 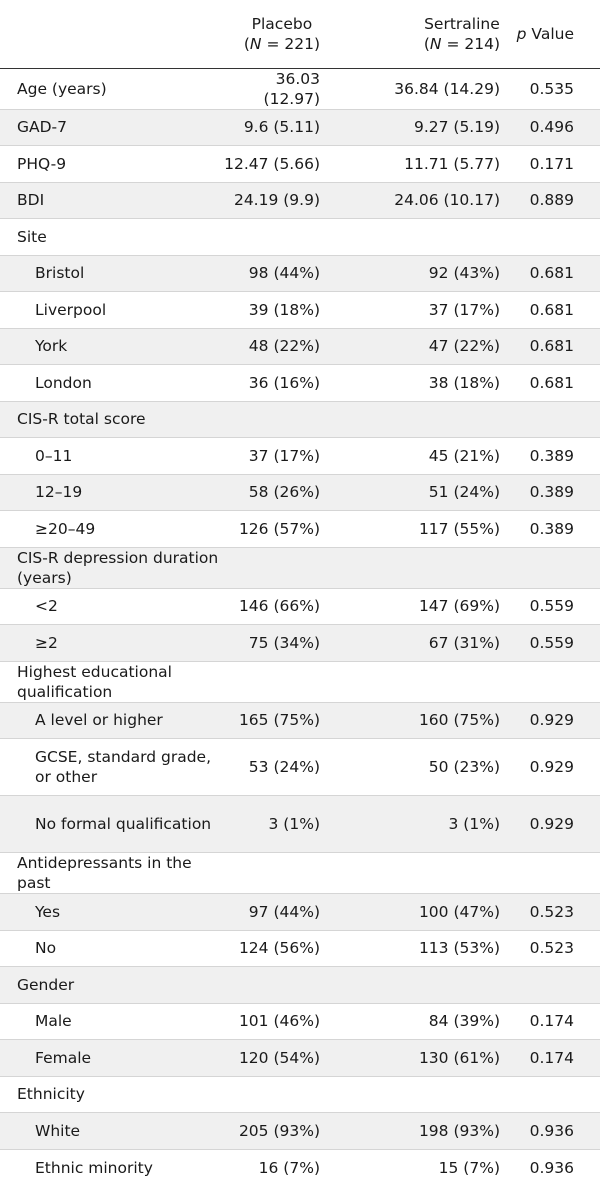 I want to click on sertraline-value: 3 (1%), so click(x=474, y=824).